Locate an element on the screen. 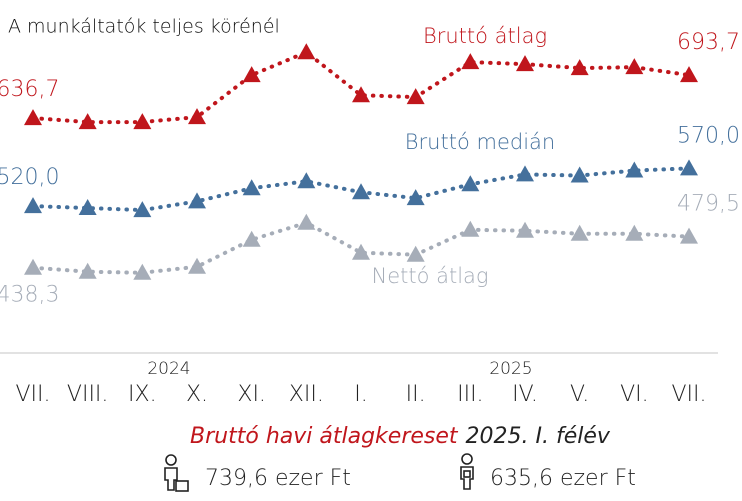  x-tick-label: V. is located at coordinates (579, 394).